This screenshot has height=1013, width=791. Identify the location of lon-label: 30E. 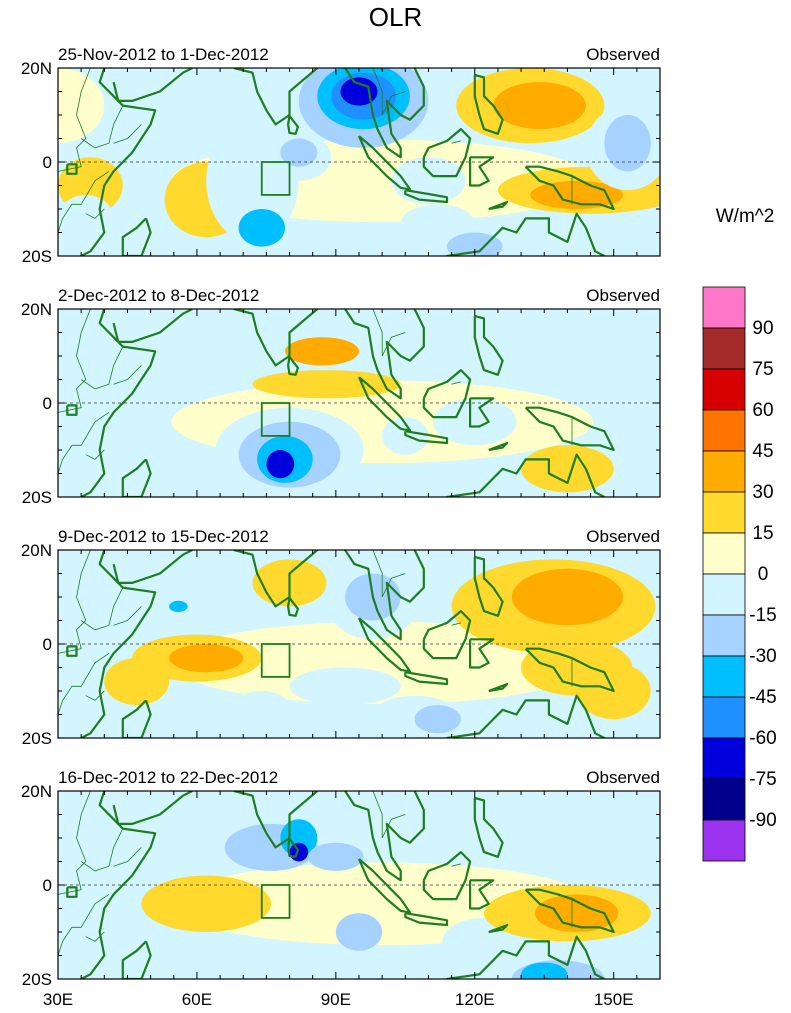
(58, 999).